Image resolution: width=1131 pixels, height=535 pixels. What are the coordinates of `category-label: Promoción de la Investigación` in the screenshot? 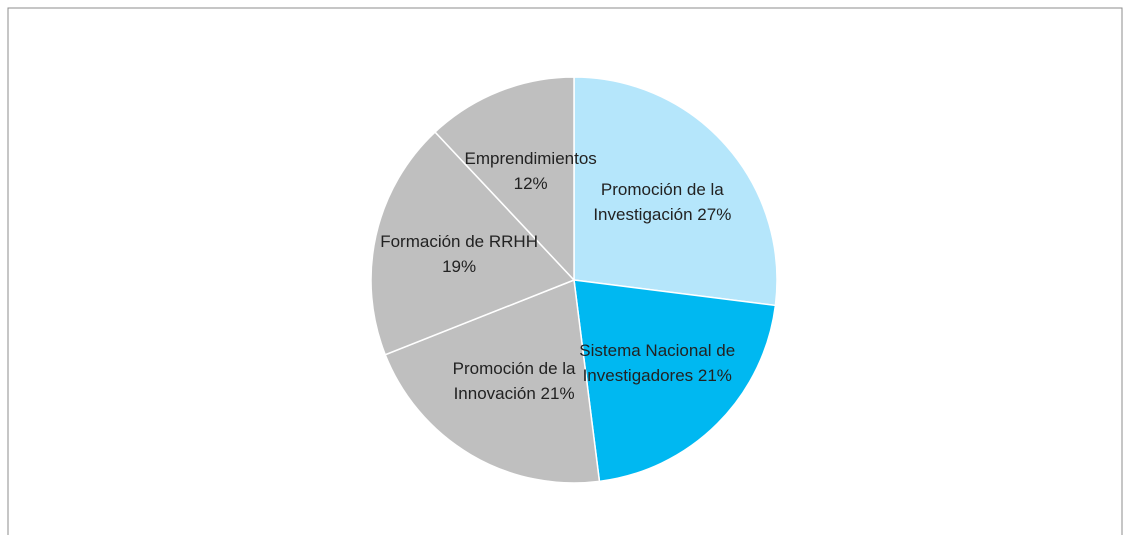 It's located at (658, 202).